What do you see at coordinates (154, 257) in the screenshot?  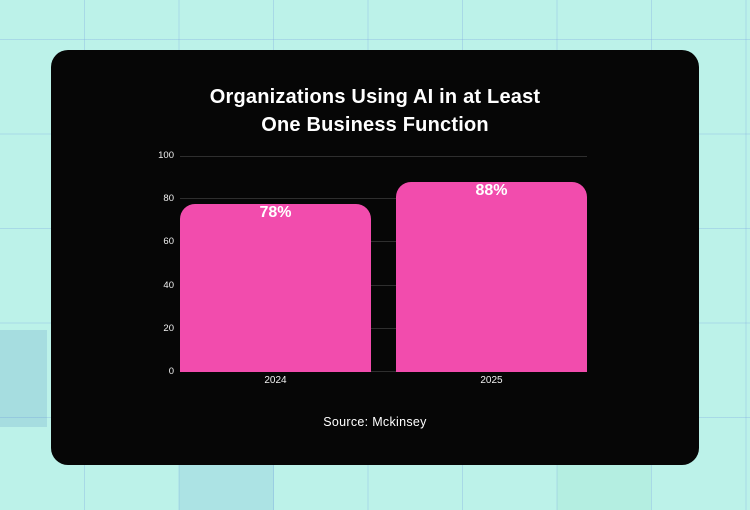 I see `y-axis: 0 20 40 60 80 100` at bounding box center [154, 257].